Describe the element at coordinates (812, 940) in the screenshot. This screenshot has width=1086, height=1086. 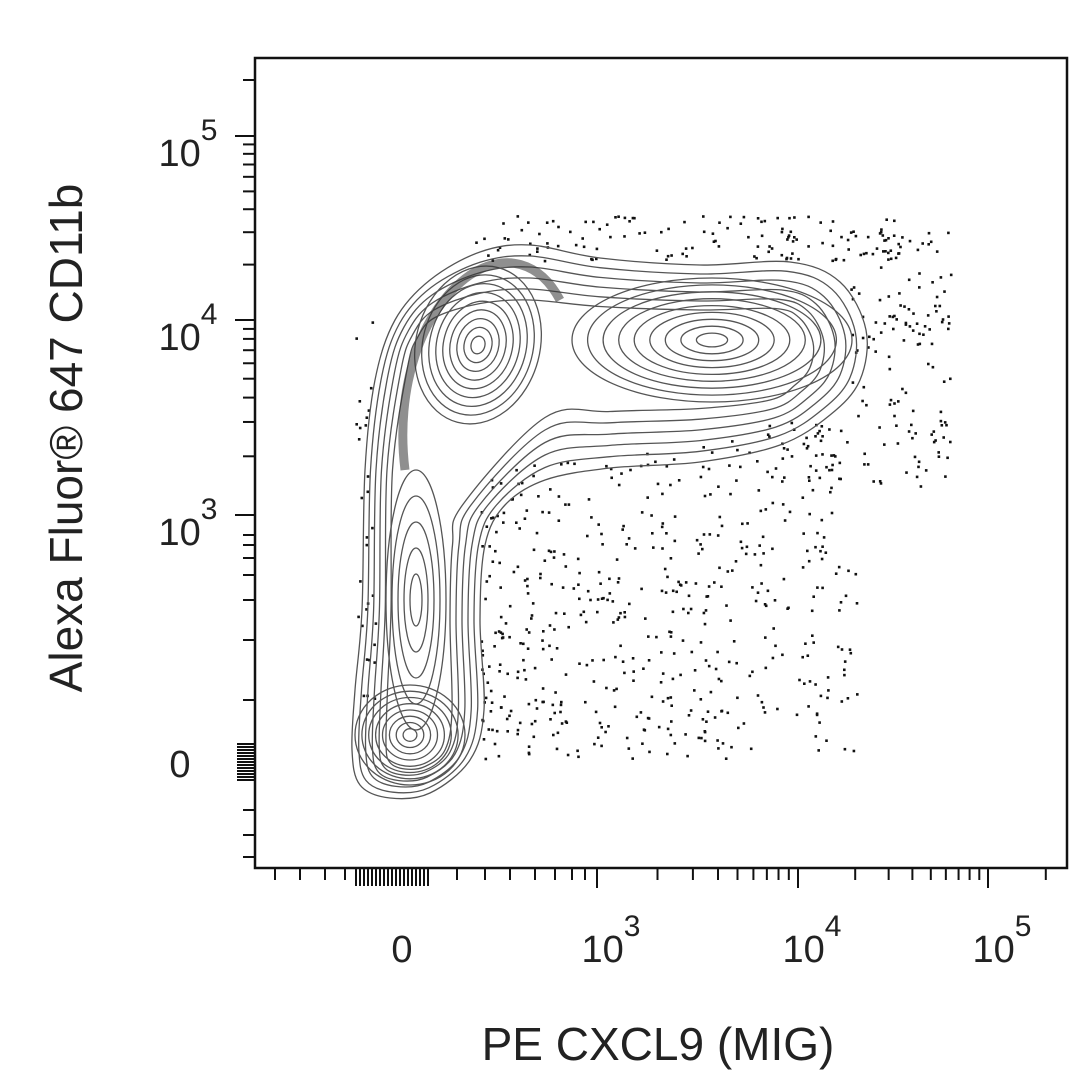
I see `x-tick-label: 104` at that location.